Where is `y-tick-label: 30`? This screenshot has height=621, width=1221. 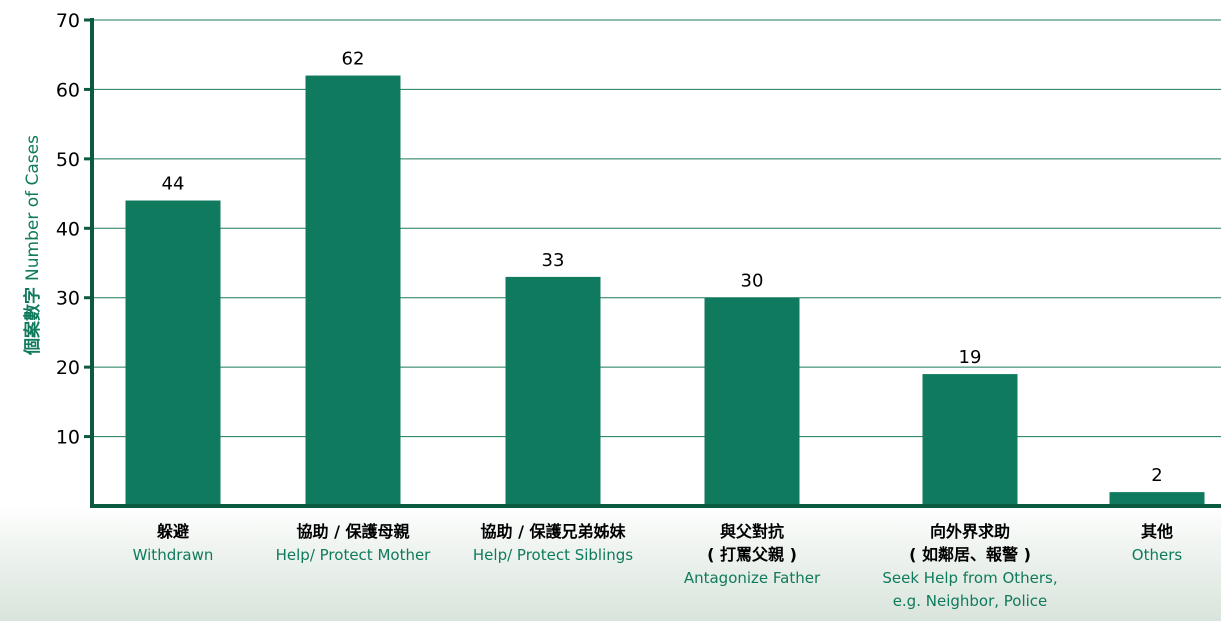
y-tick-label: 30 is located at coordinates (68, 299).